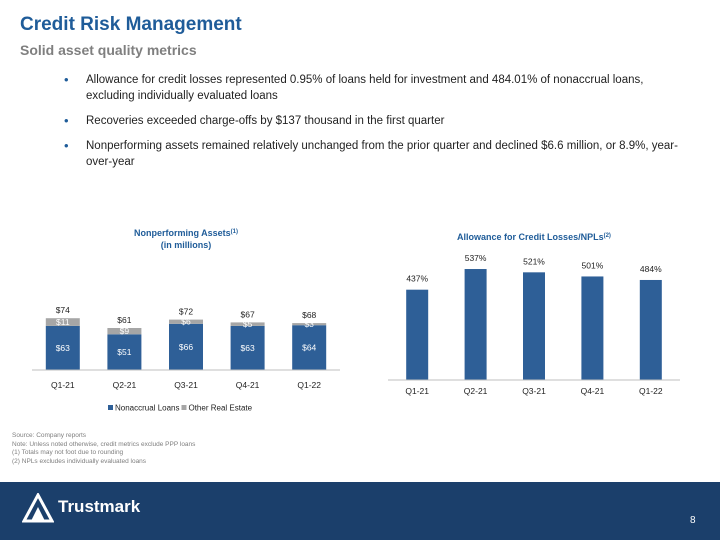 The height and width of the screenshot is (540, 720). I want to click on segment-label: $9, so click(125, 331).